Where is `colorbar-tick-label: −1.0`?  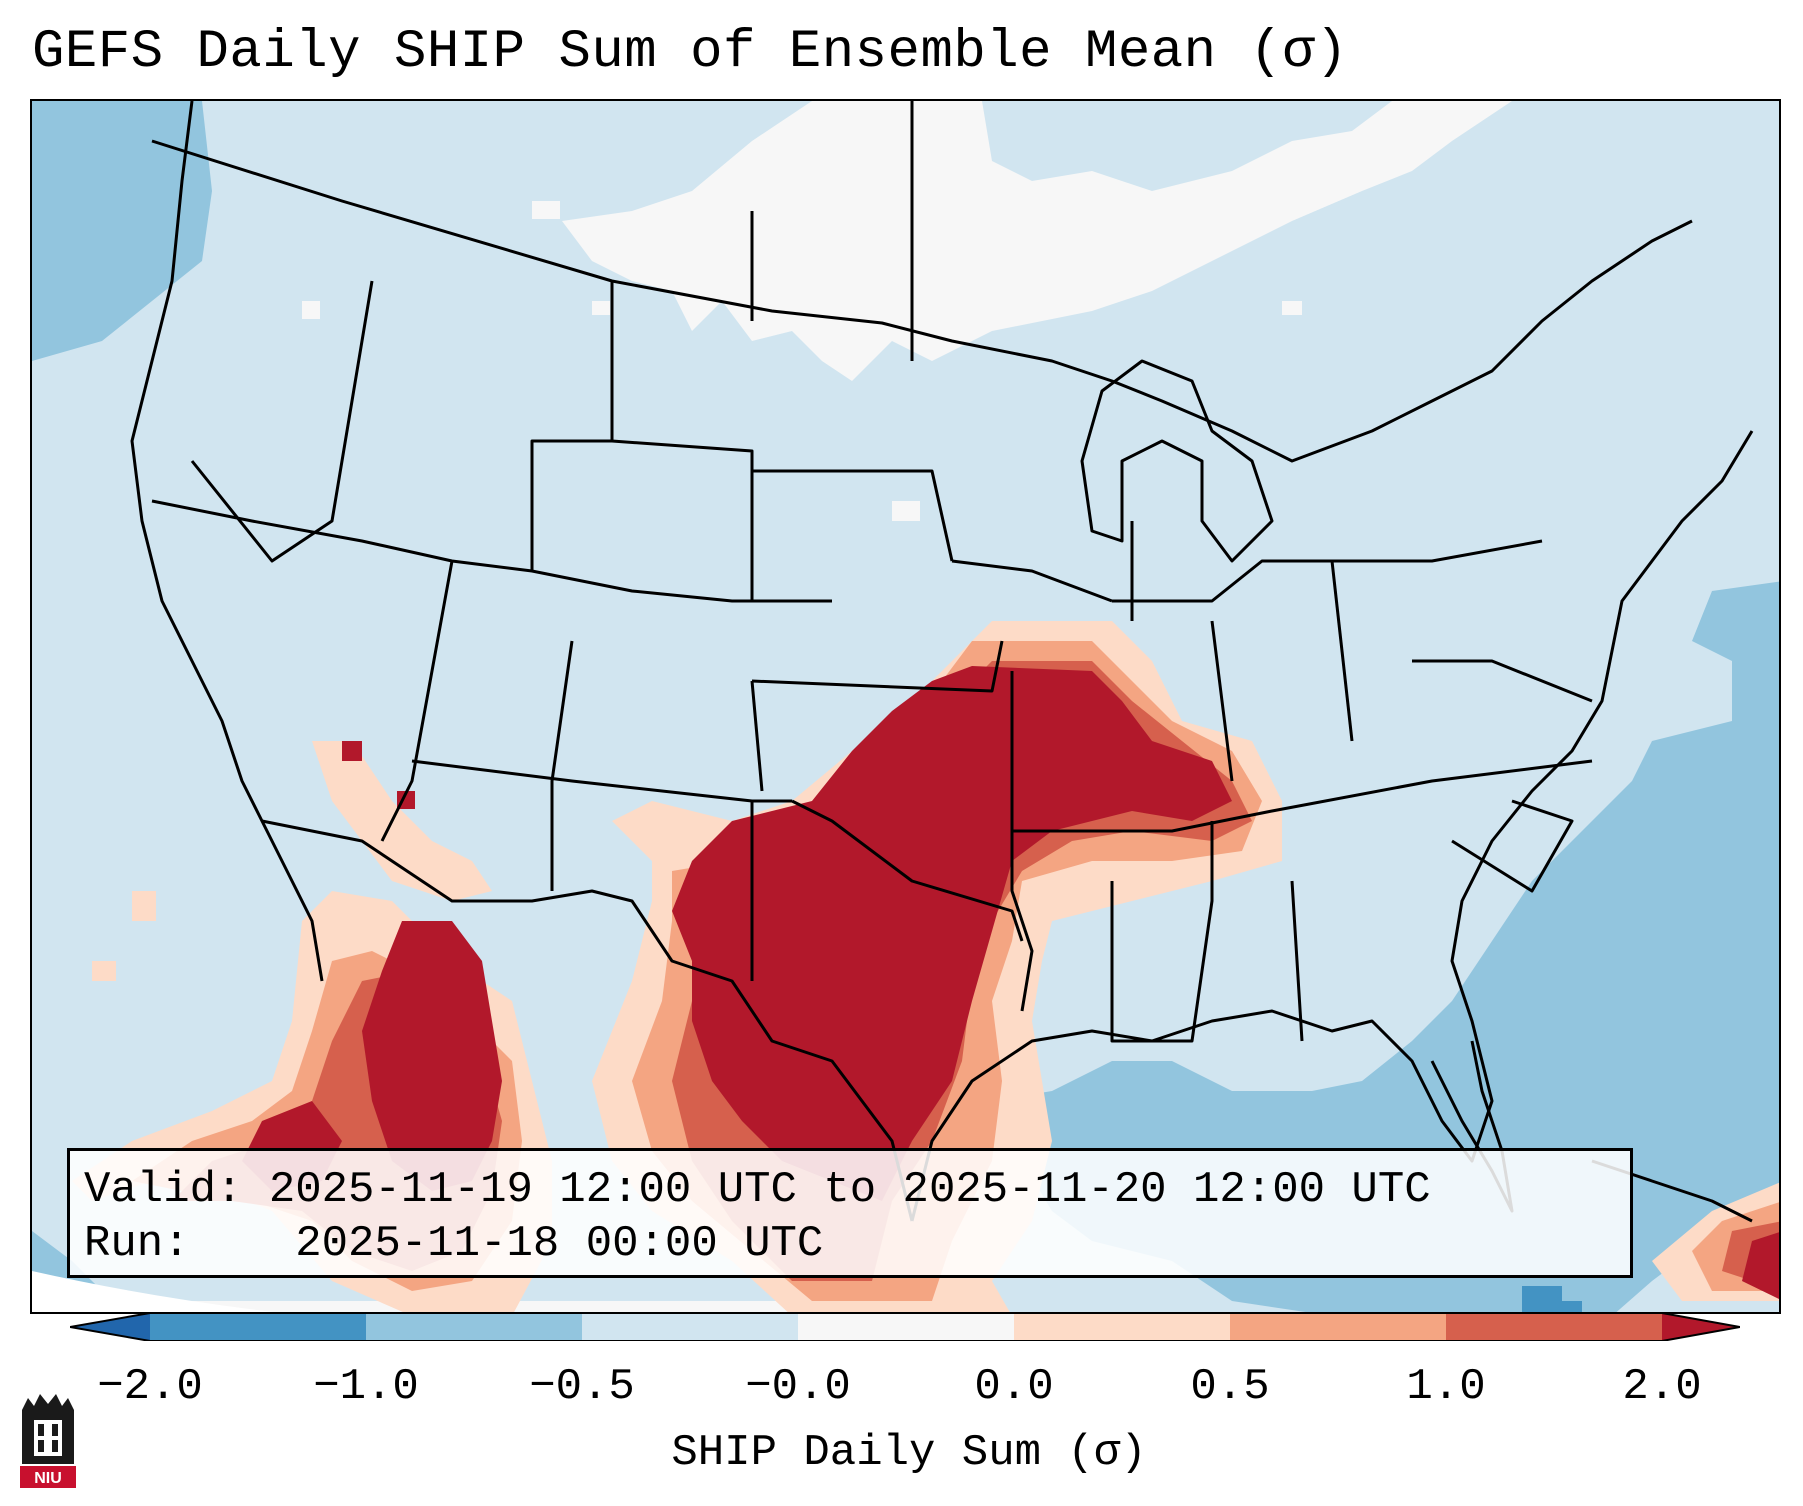
colorbar-tick-label: −1.0 is located at coordinates (366, 1387).